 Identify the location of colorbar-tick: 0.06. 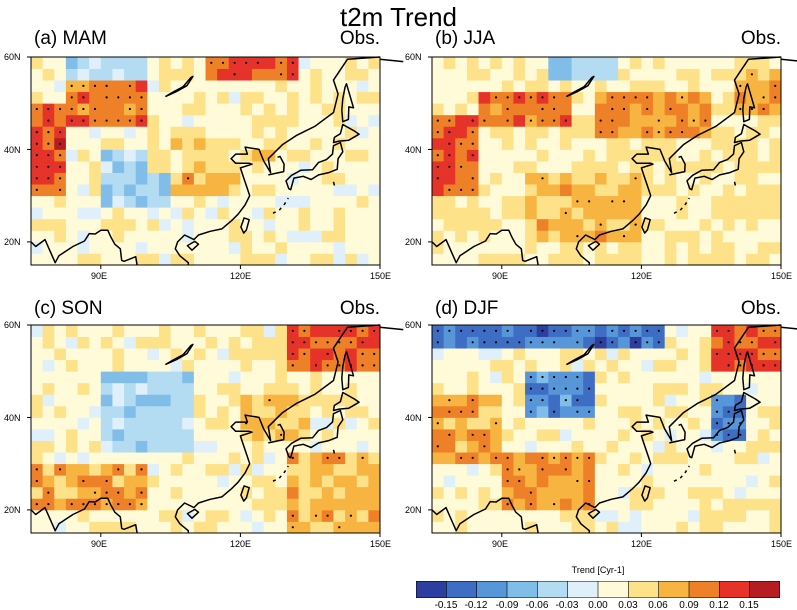
(658, 605).